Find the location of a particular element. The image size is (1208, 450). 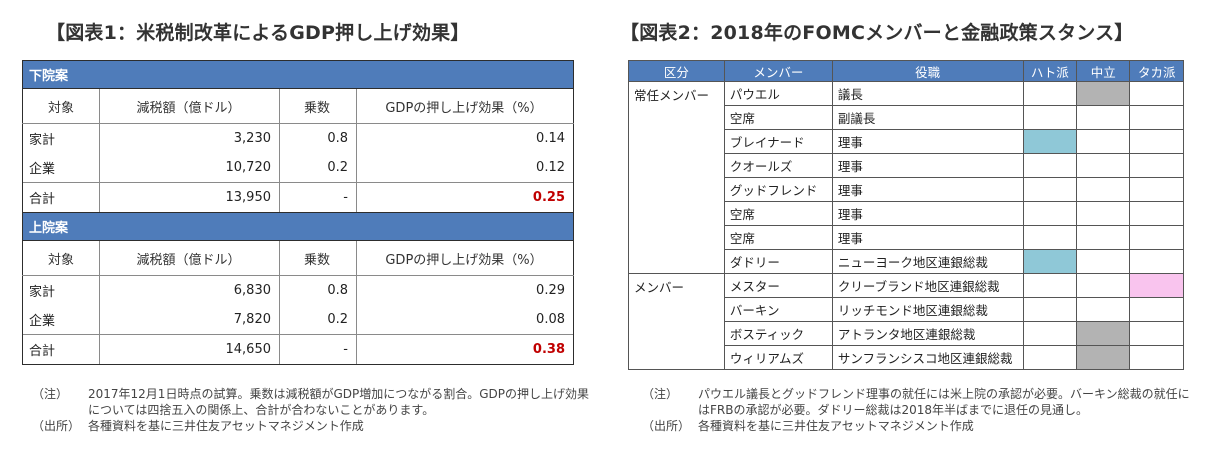

table-row: 空席 理事 is located at coordinates (906, 213).